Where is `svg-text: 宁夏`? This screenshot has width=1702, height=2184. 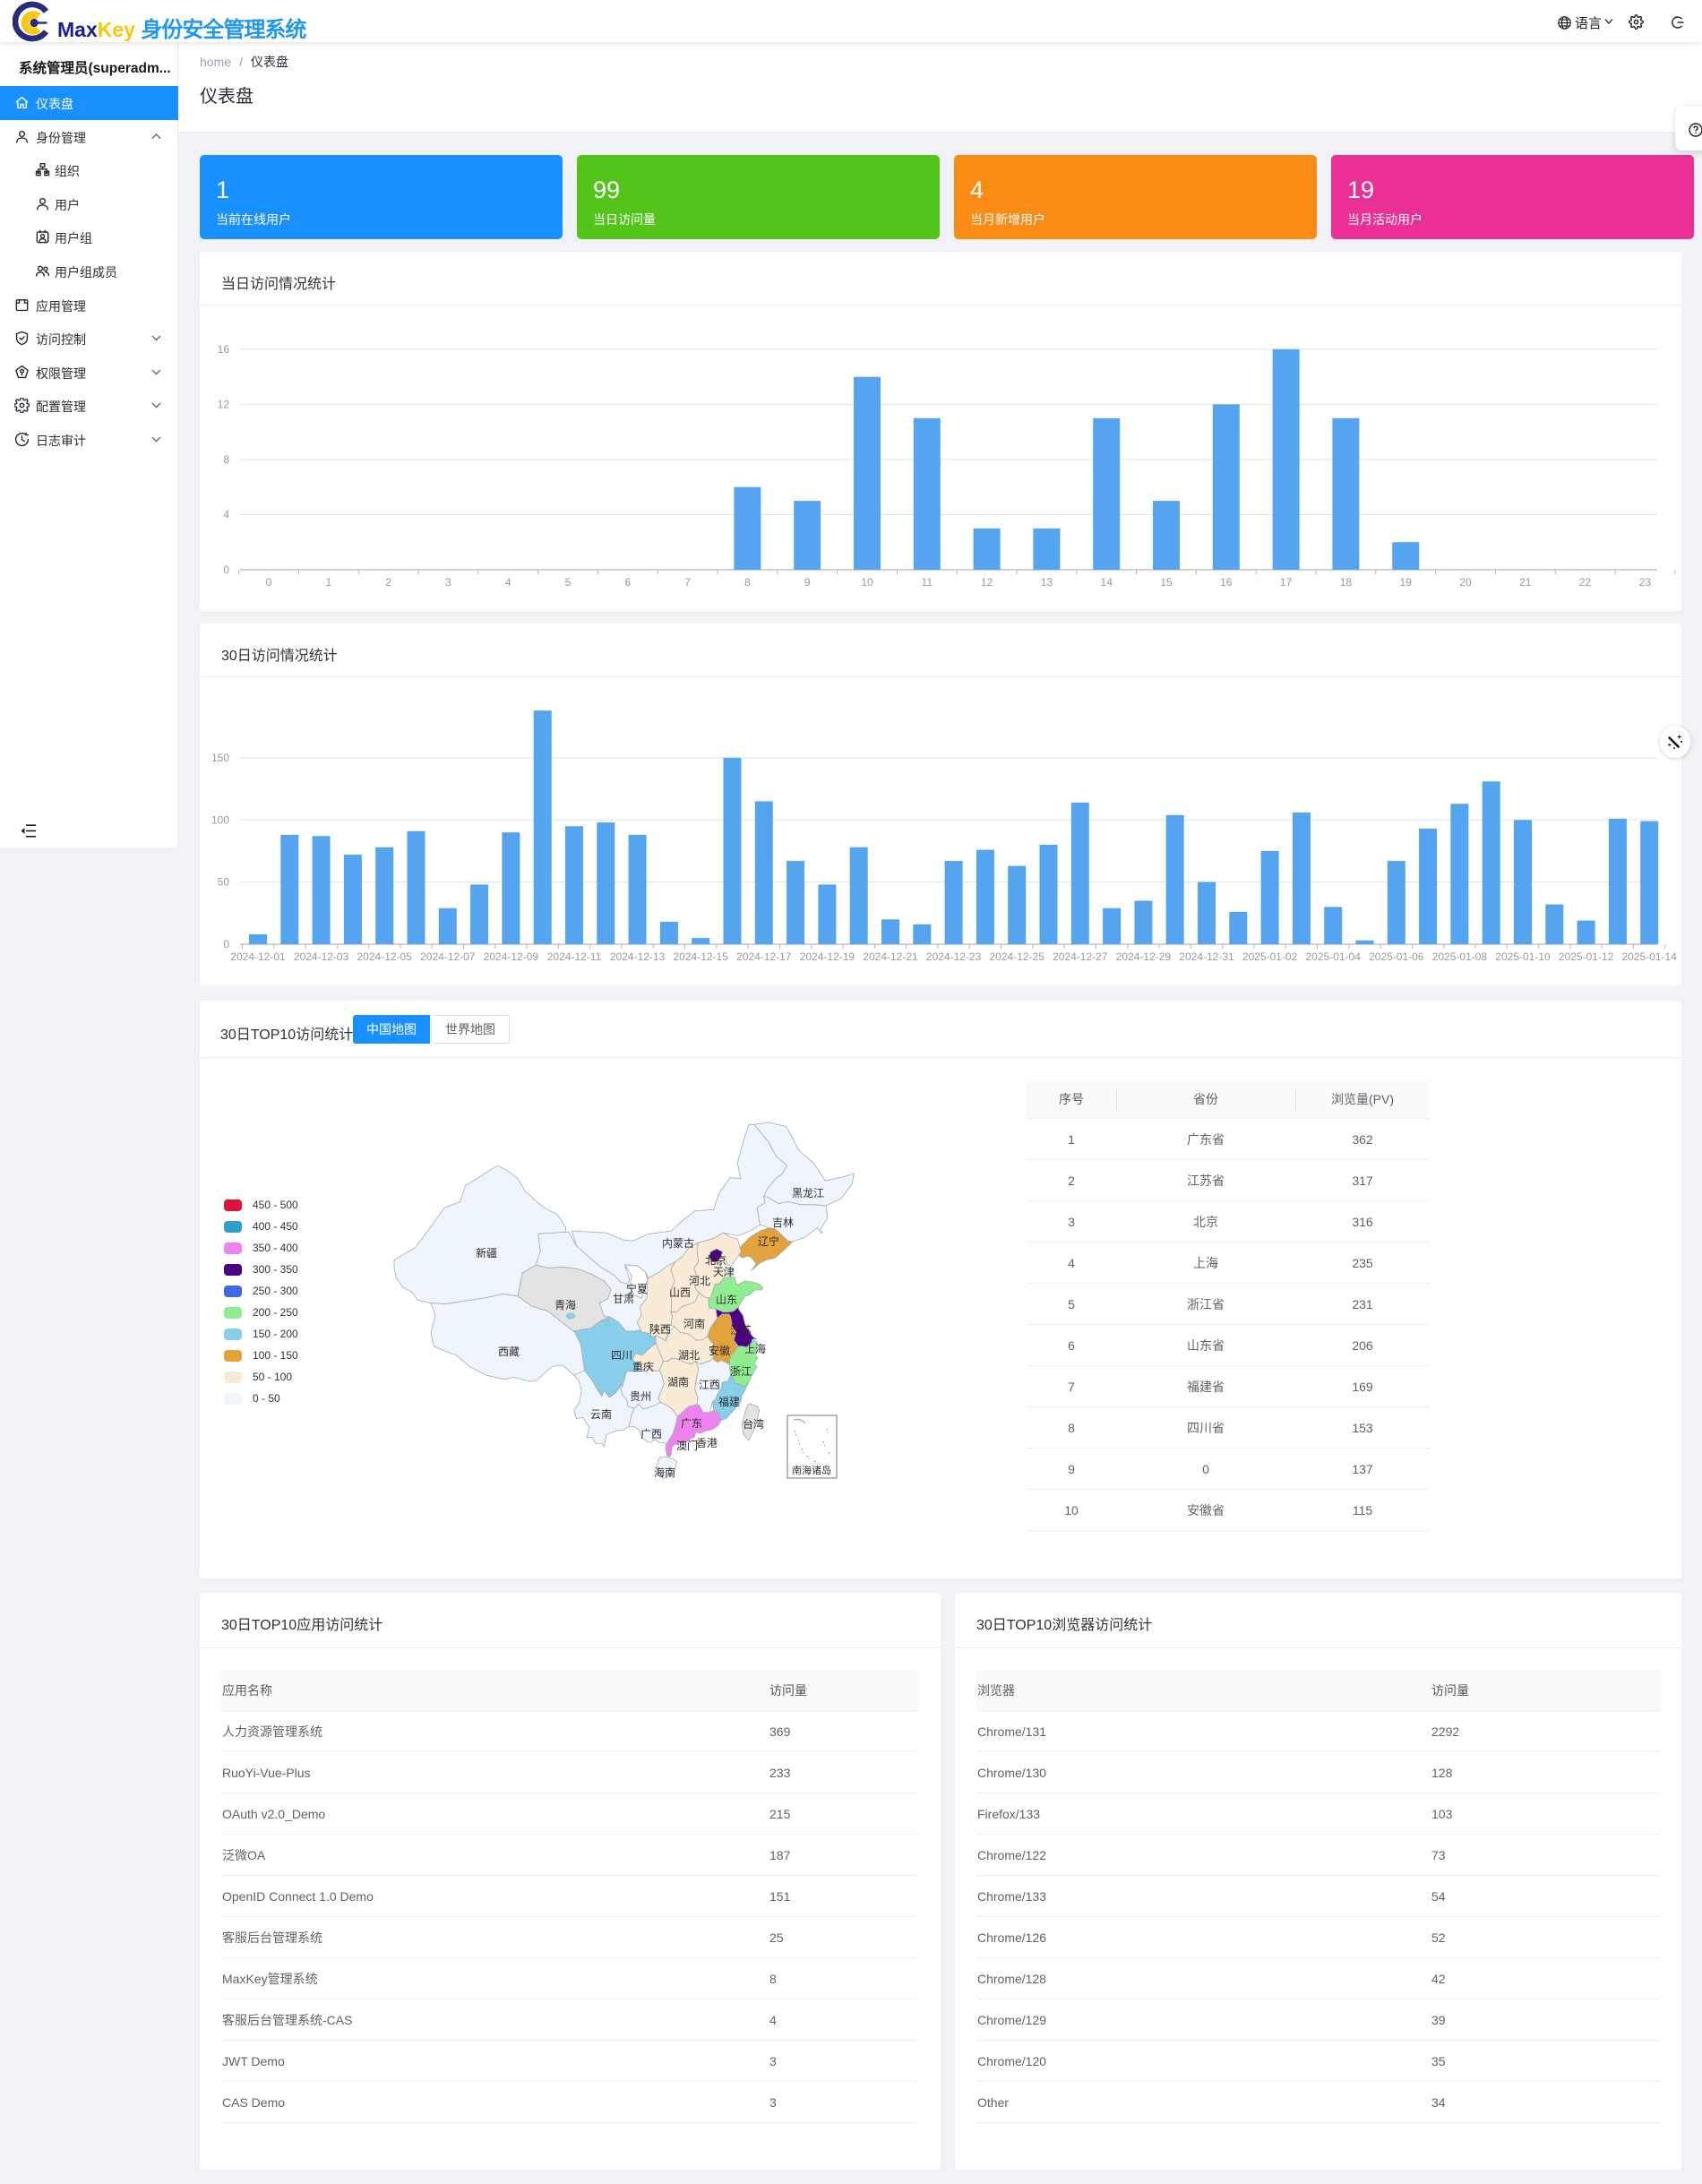
svg-text: 宁夏 is located at coordinates (637, 1288).